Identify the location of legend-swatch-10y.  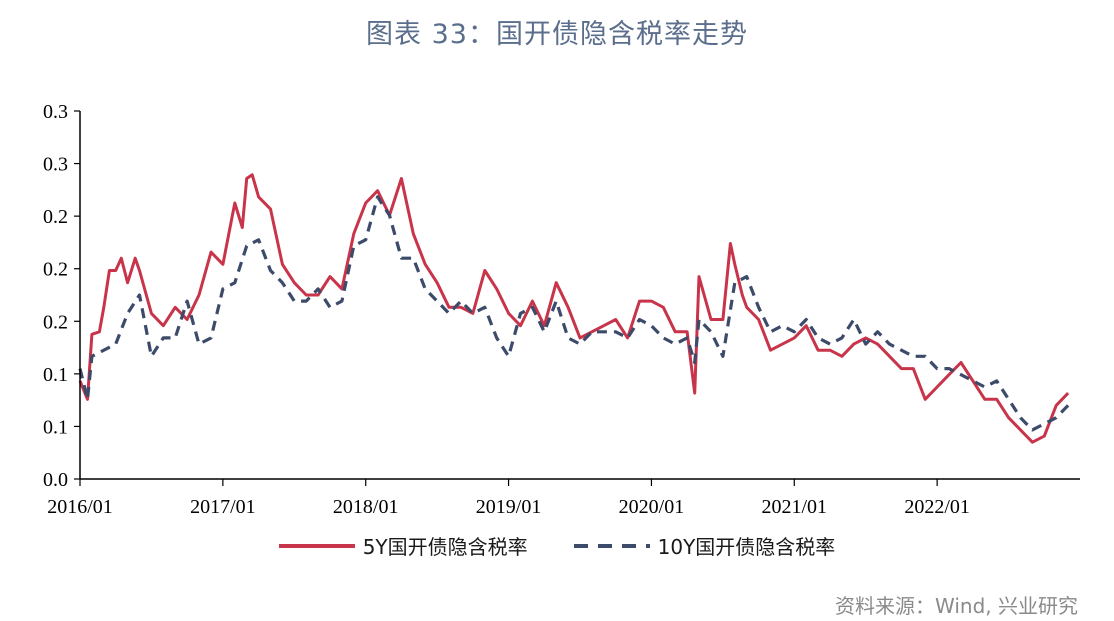
(611, 545).